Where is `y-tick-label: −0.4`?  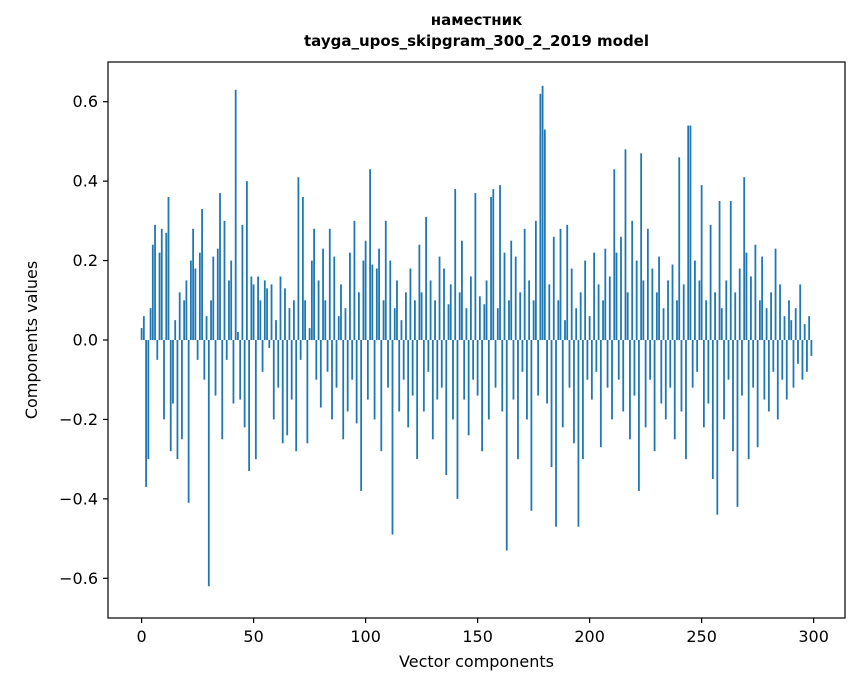 y-tick-label: −0.4 is located at coordinates (78, 498).